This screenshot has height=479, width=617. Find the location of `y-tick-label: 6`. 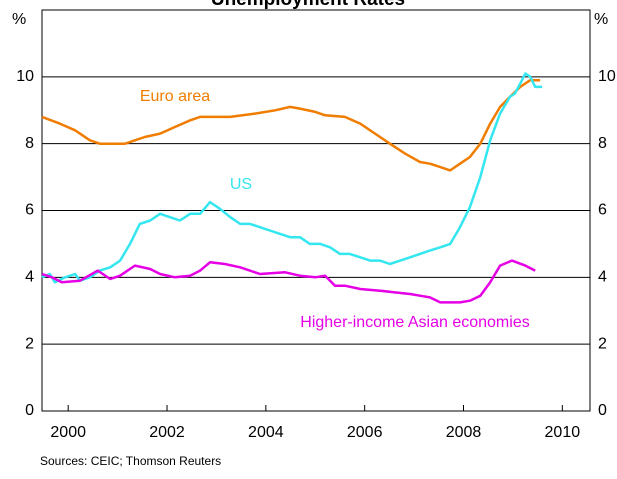

y-tick-label: 6 is located at coordinates (29, 210).